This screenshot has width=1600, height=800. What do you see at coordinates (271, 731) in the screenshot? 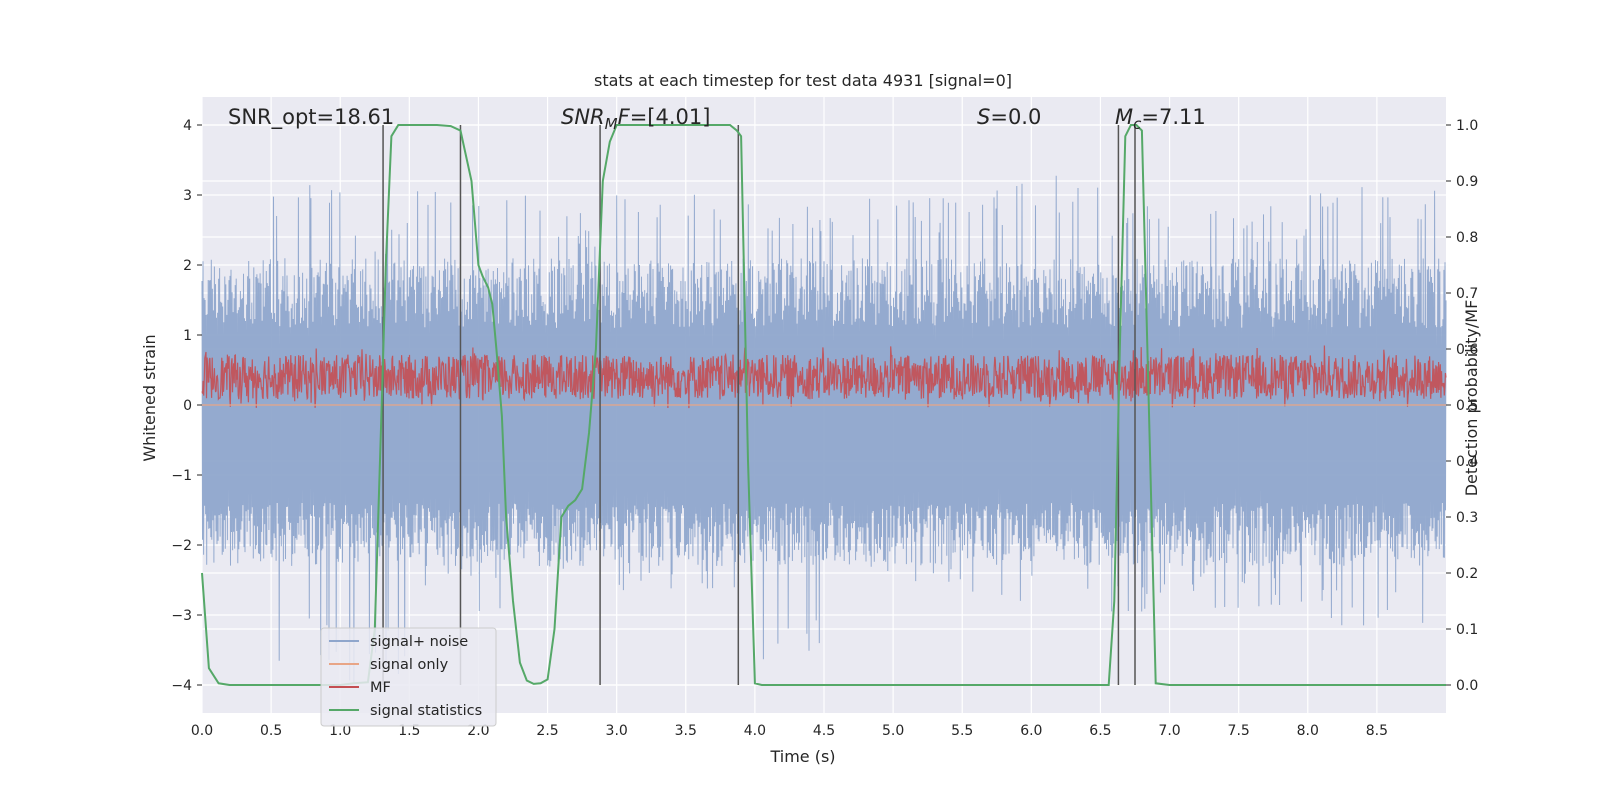
I see `x-tick-label: 0.5` at bounding box center [271, 731].